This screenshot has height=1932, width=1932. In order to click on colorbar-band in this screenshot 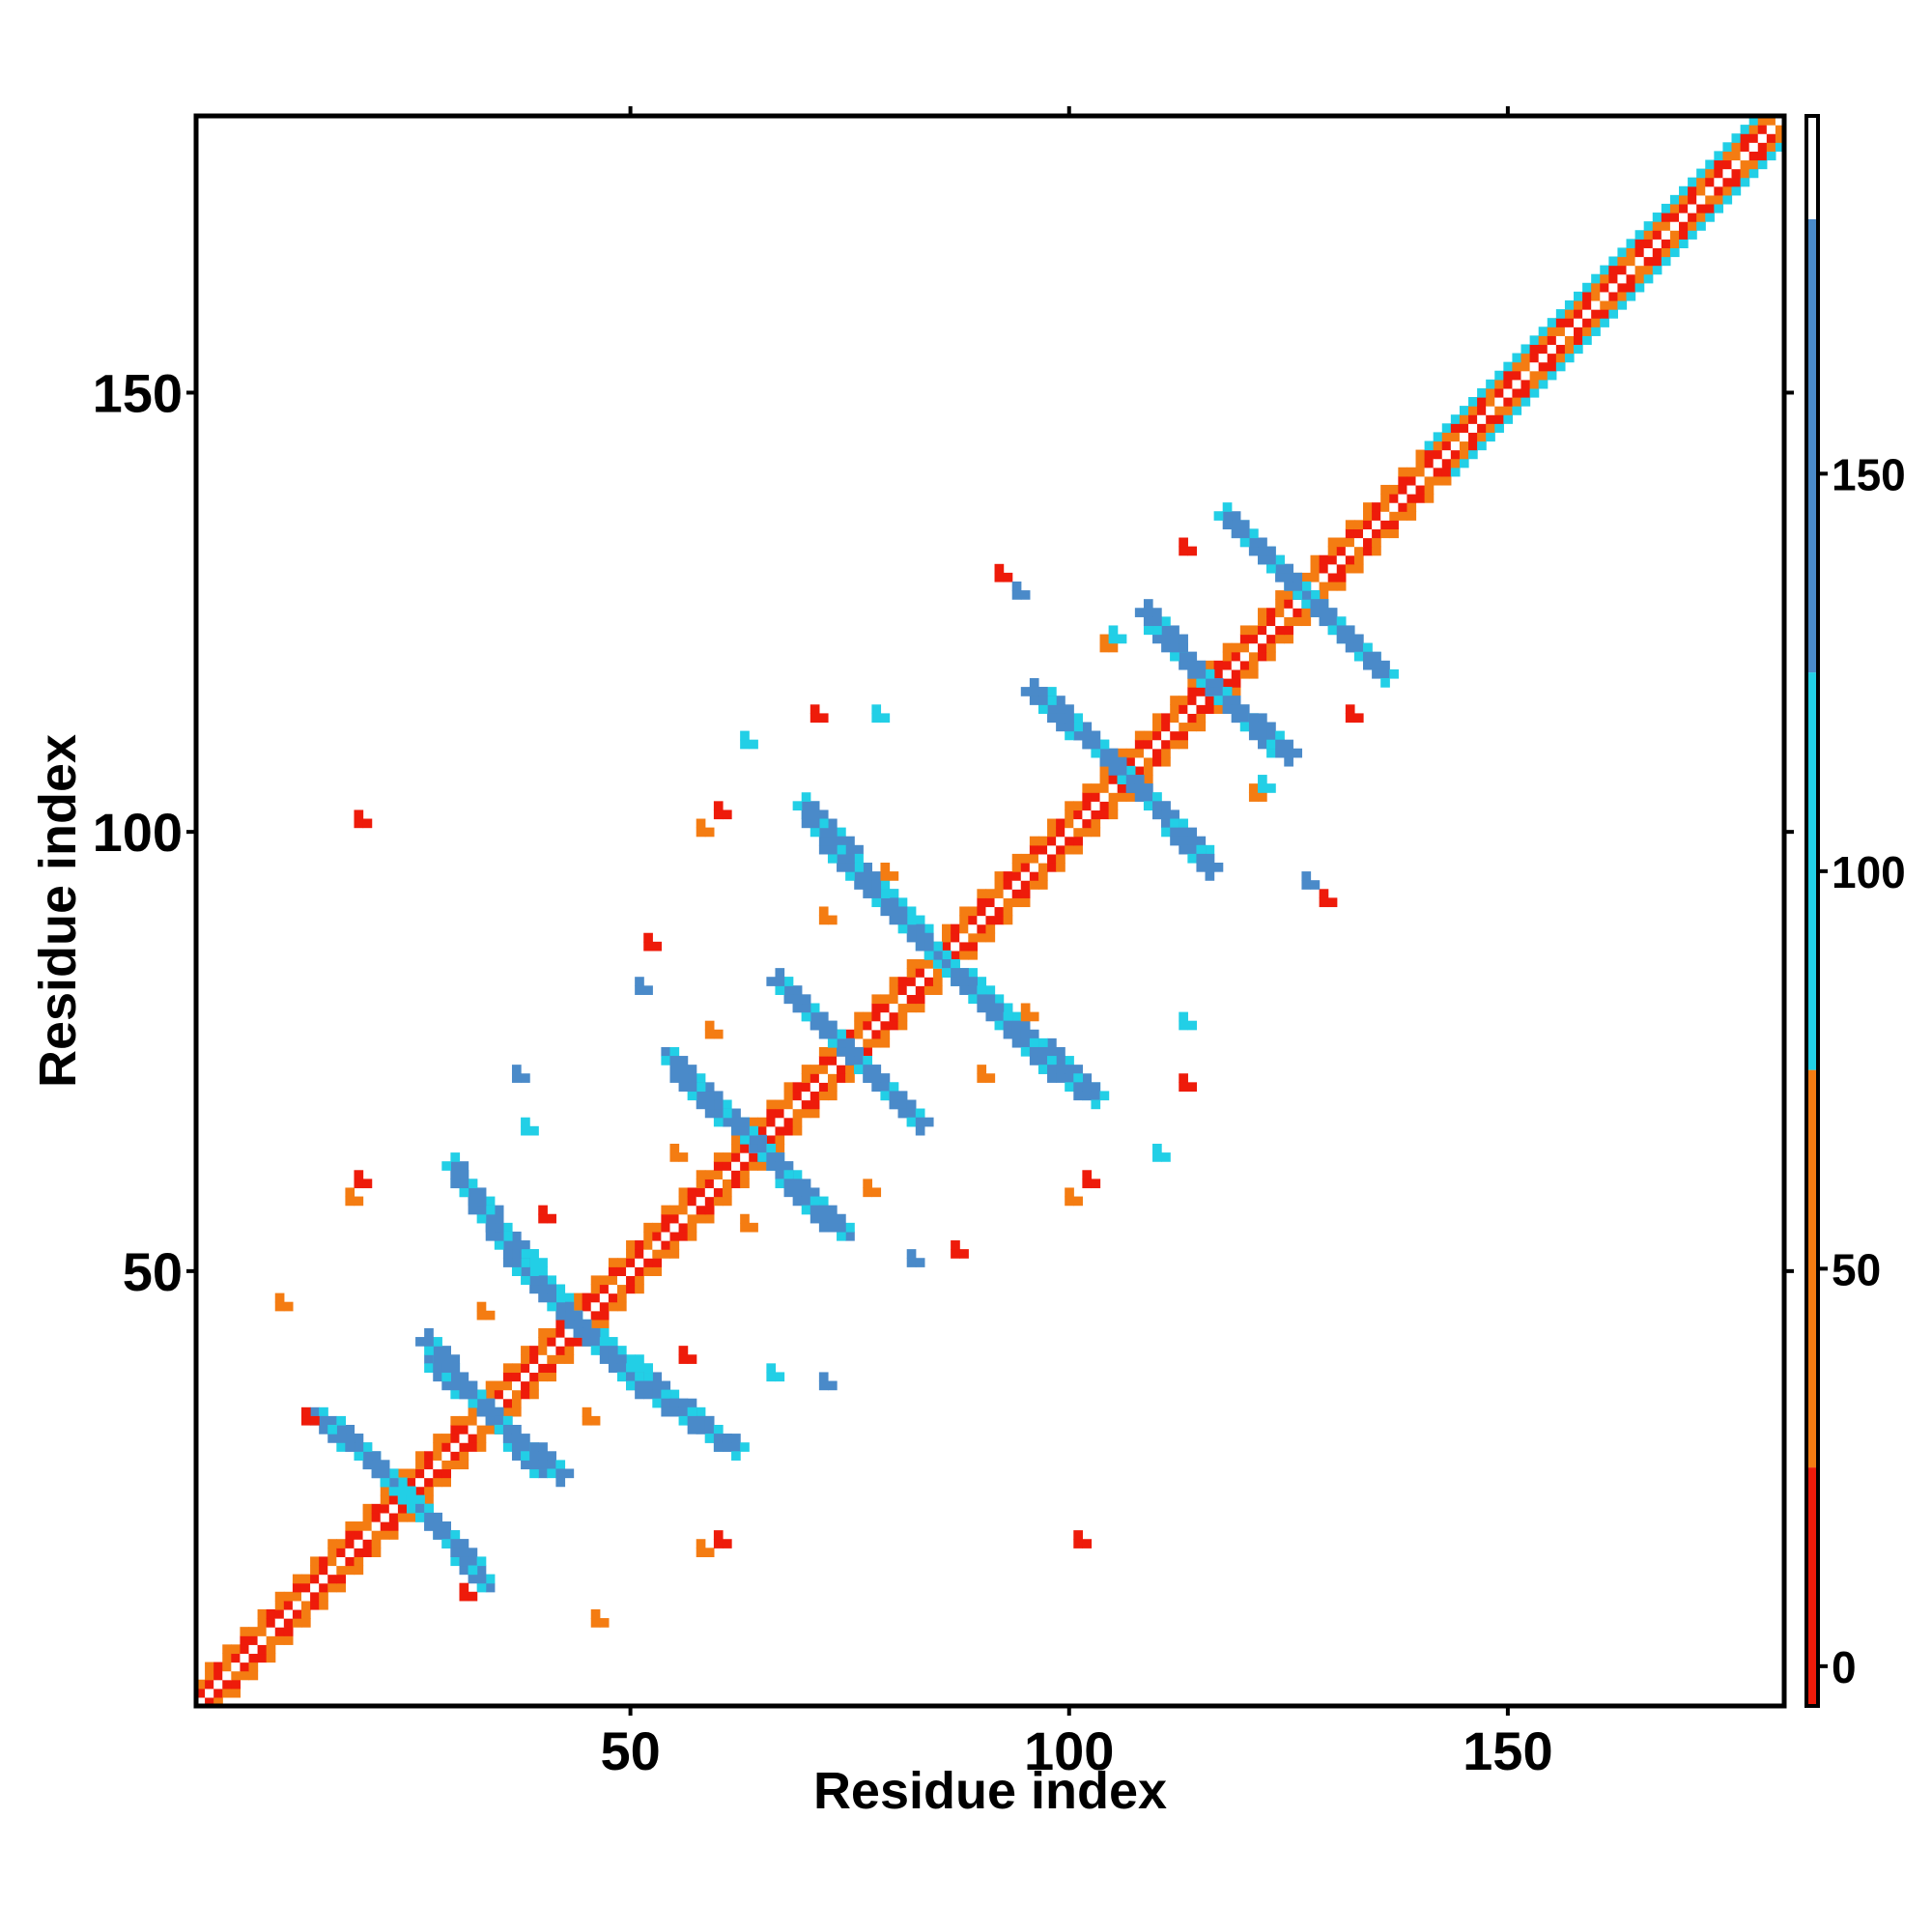, I will do `click(1812, 1586)`.